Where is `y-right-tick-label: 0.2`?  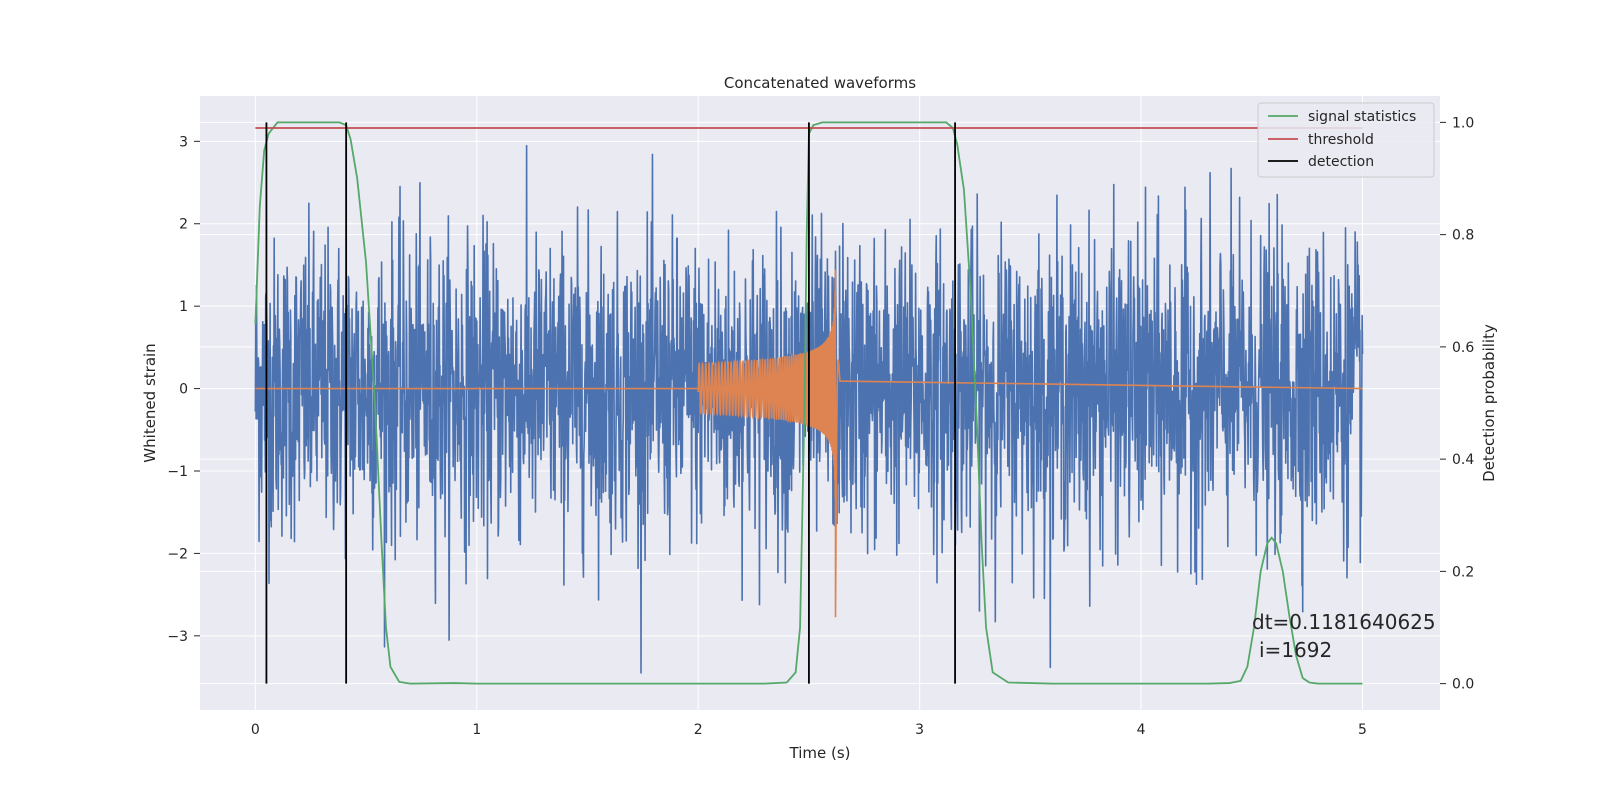
y-right-tick-label: 0.2 is located at coordinates (1463, 572).